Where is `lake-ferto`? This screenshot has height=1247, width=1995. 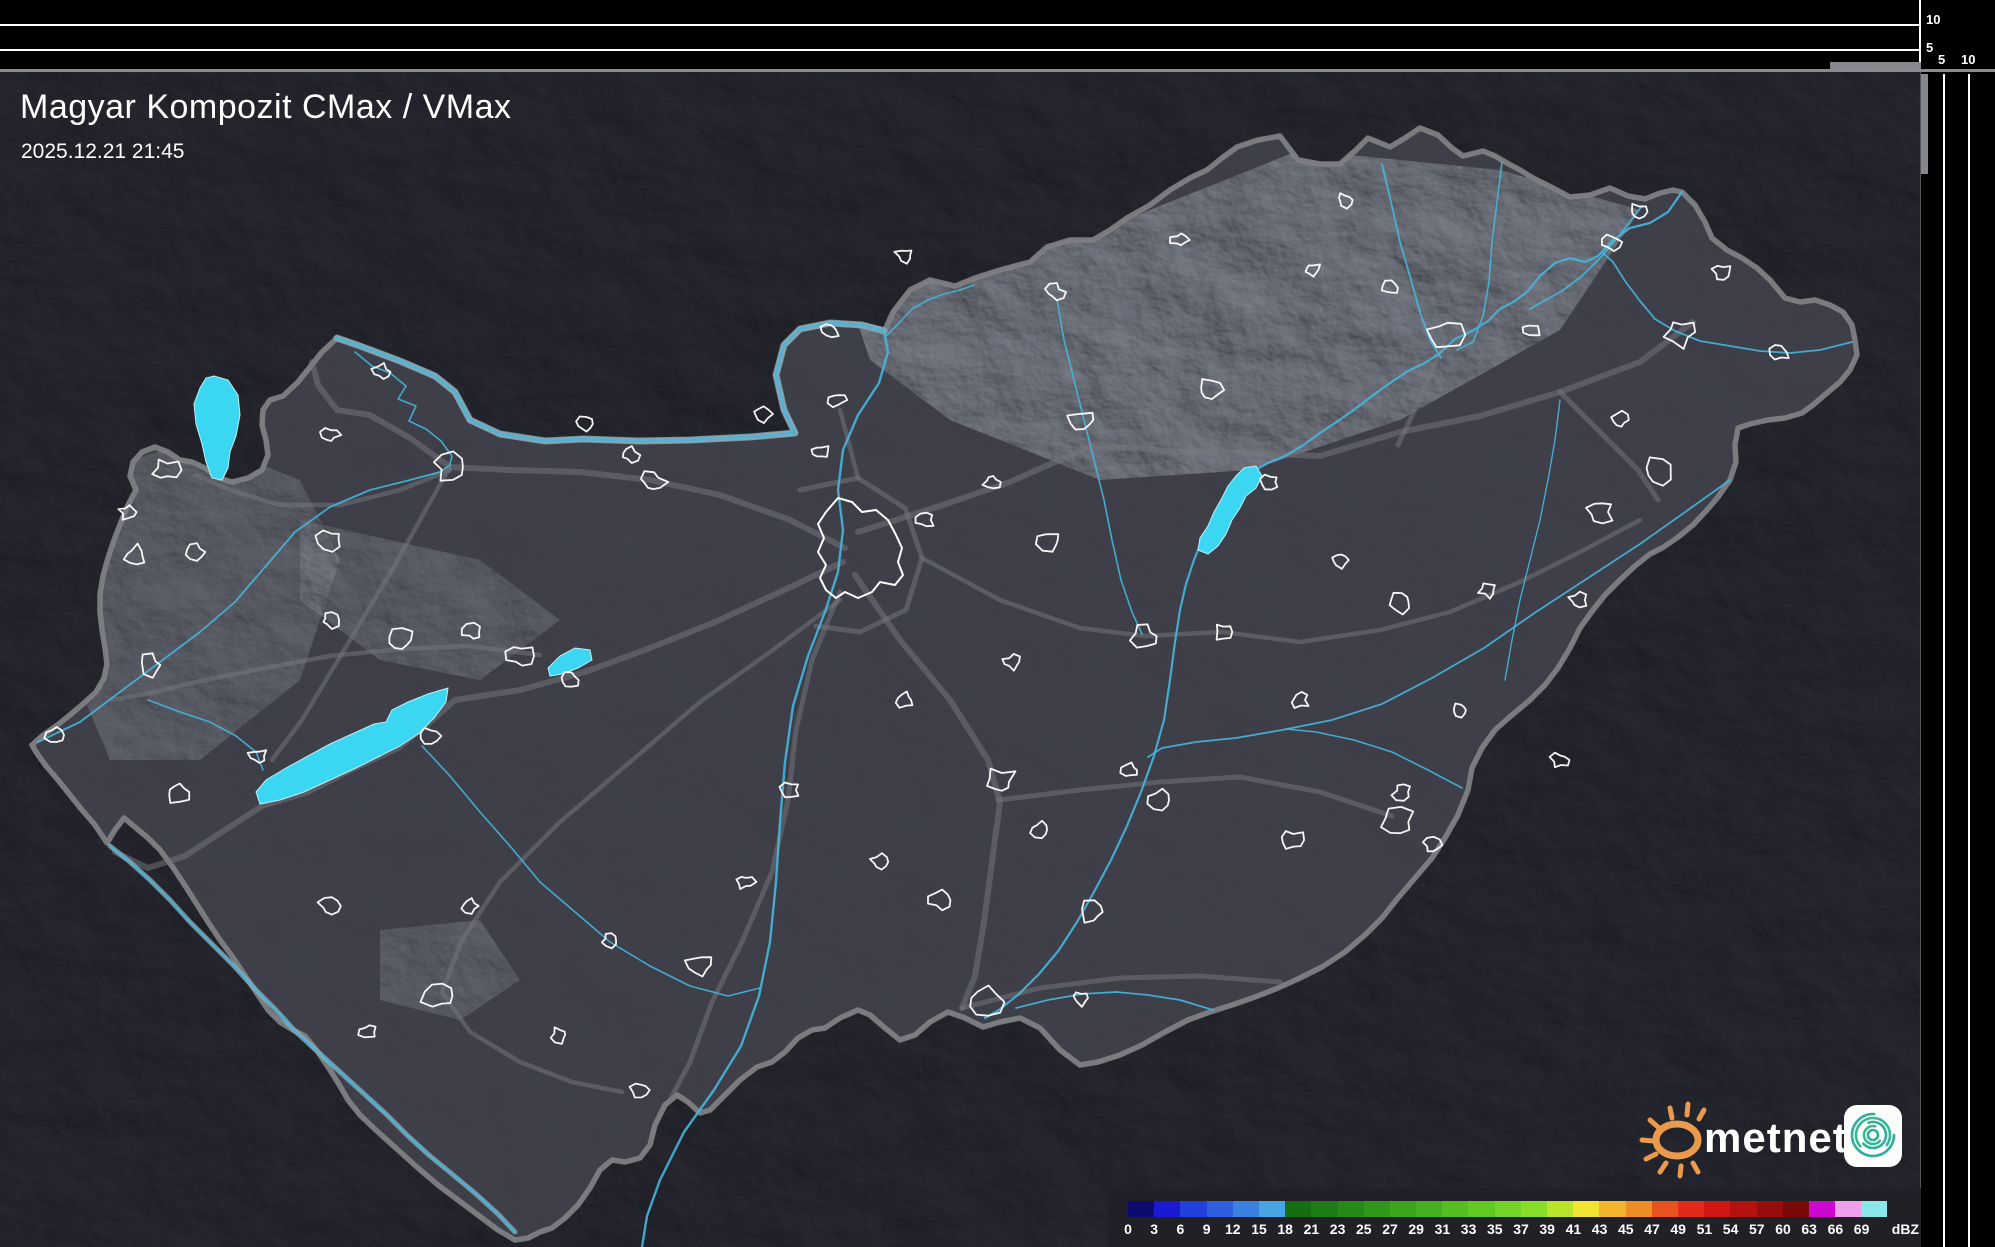
lake-ferto is located at coordinates (217, 428).